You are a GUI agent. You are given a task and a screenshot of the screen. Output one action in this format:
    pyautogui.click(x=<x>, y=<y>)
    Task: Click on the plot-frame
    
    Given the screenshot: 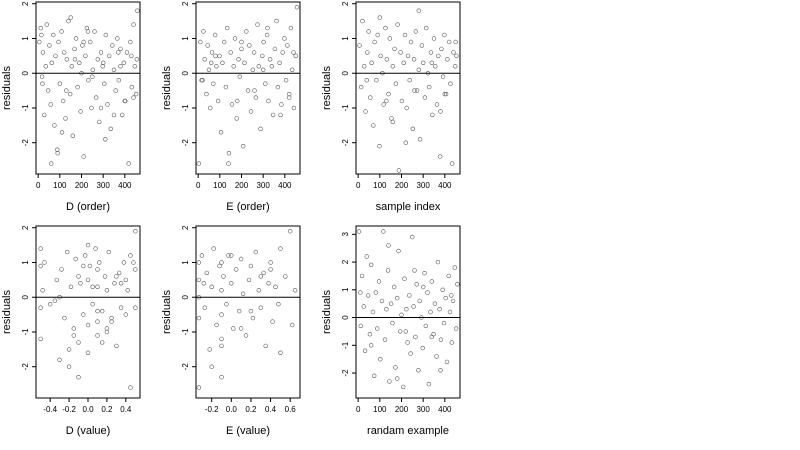 What is the action you would take?
    pyautogui.click(x=88, y=88)
    